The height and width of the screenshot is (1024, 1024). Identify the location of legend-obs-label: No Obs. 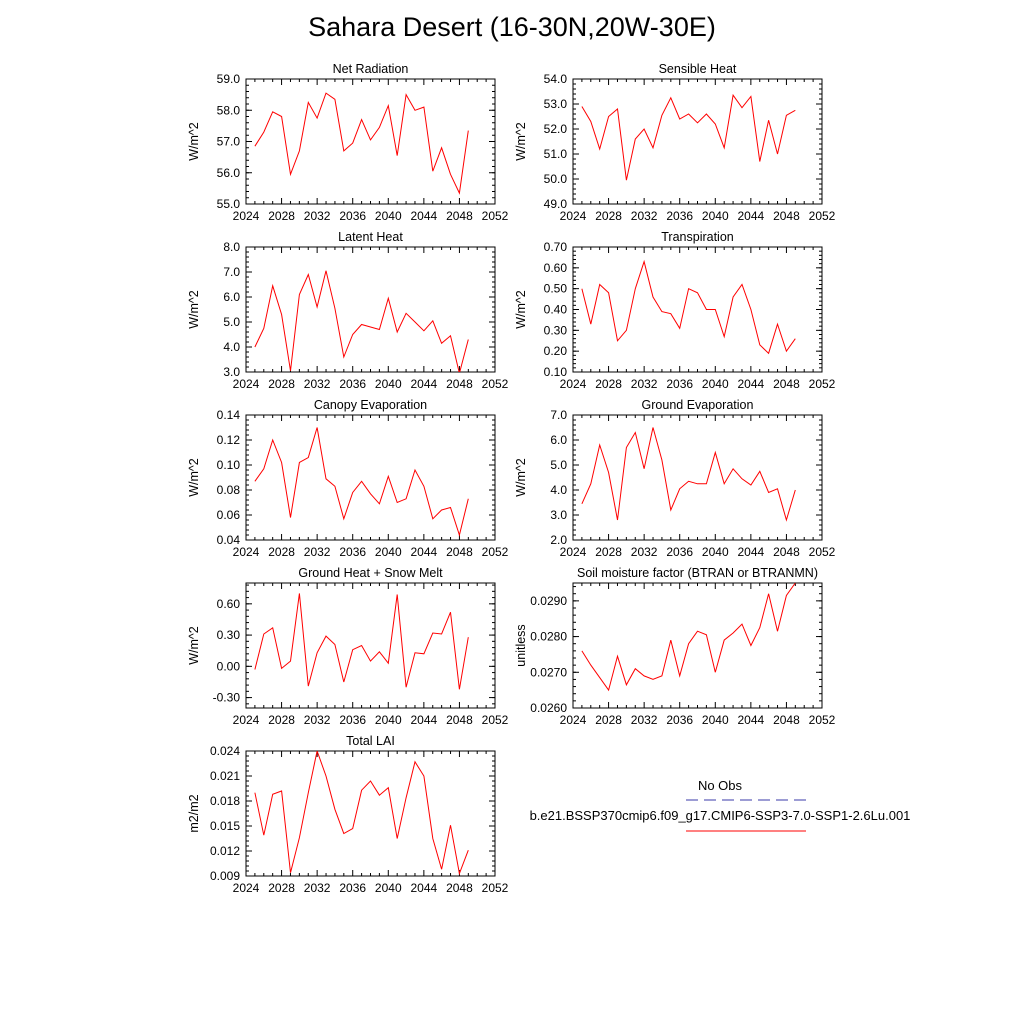
(720, 785).